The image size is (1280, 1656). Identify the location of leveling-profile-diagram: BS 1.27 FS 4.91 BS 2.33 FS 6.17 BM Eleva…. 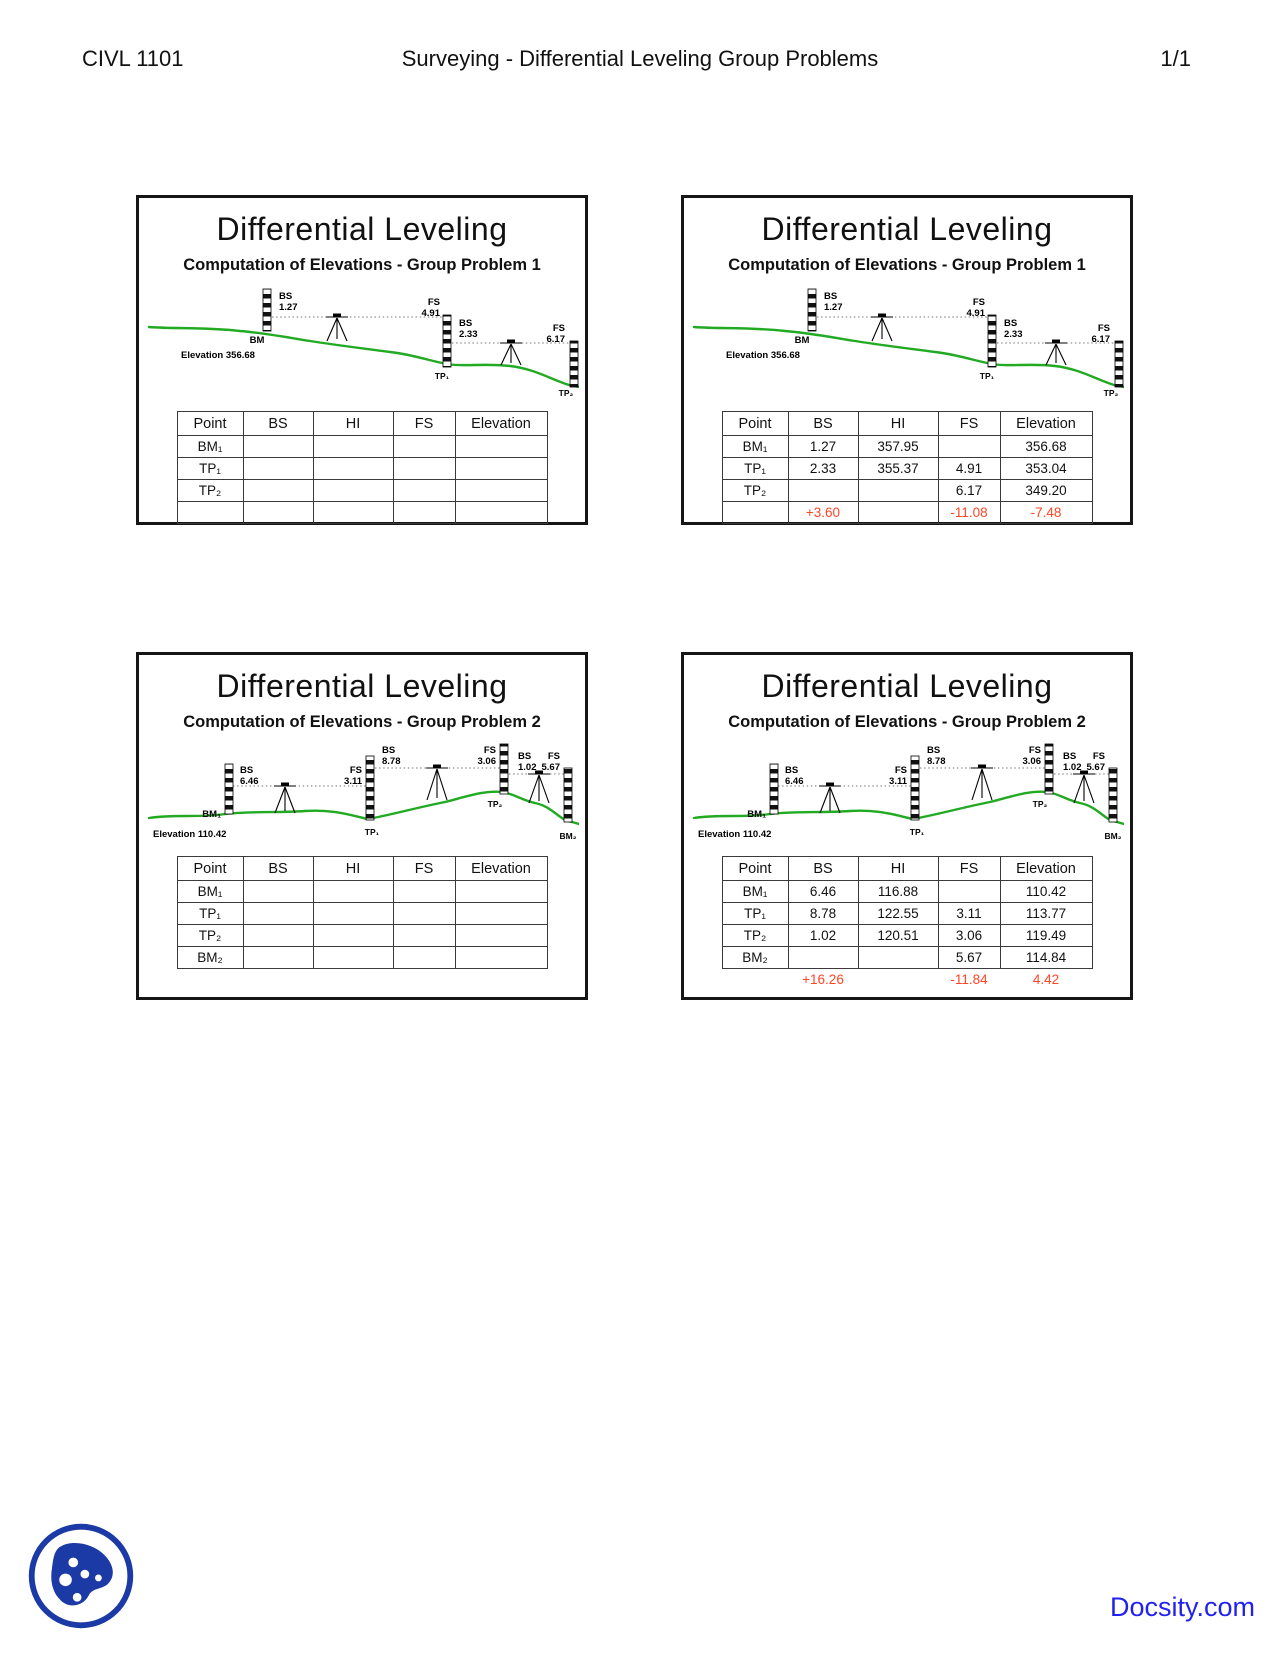
(363, 343).